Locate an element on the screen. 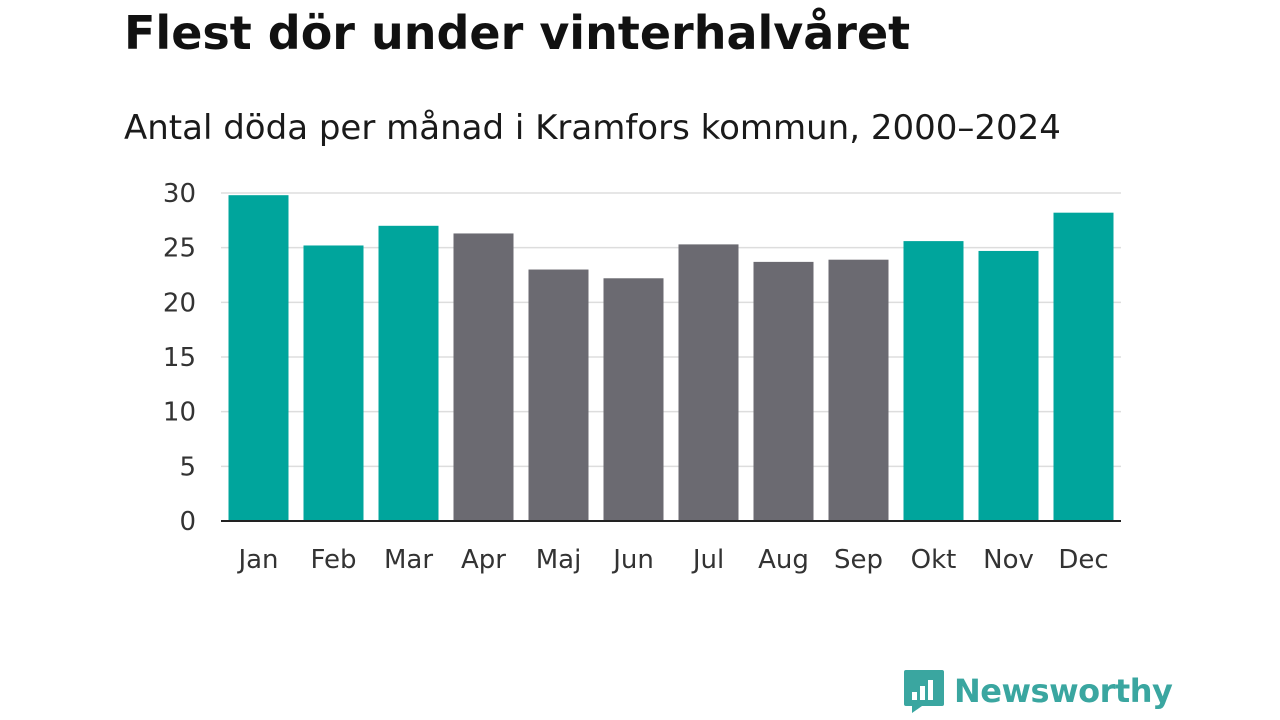  x-axis-ticks: Jan Feb Mar Apr Maj Jun Jul Aug Sep Okt Nov Dec is located at coordinates (672, 560).